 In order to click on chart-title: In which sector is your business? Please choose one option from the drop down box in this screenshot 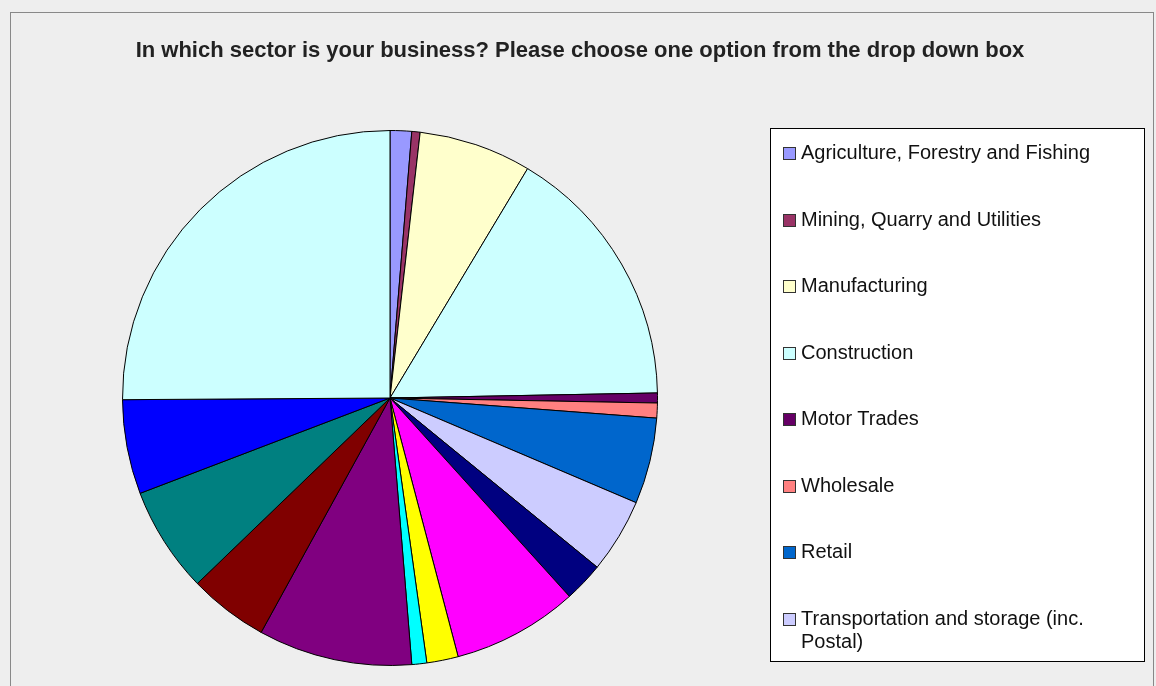, I will do `click(580, 50)`.